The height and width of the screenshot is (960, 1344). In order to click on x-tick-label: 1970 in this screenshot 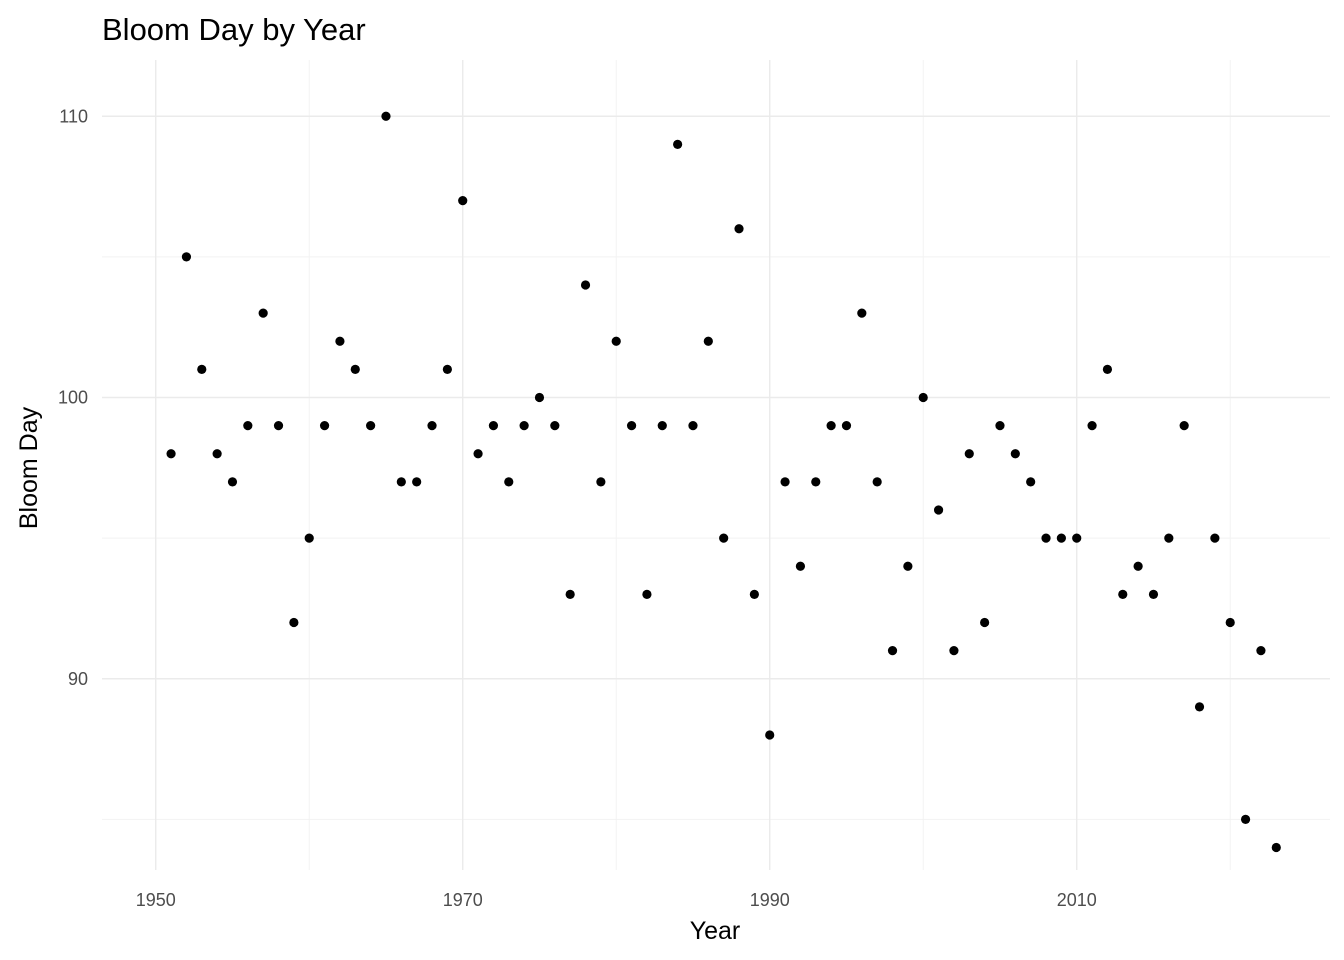, I will do `click(463, 900)`.